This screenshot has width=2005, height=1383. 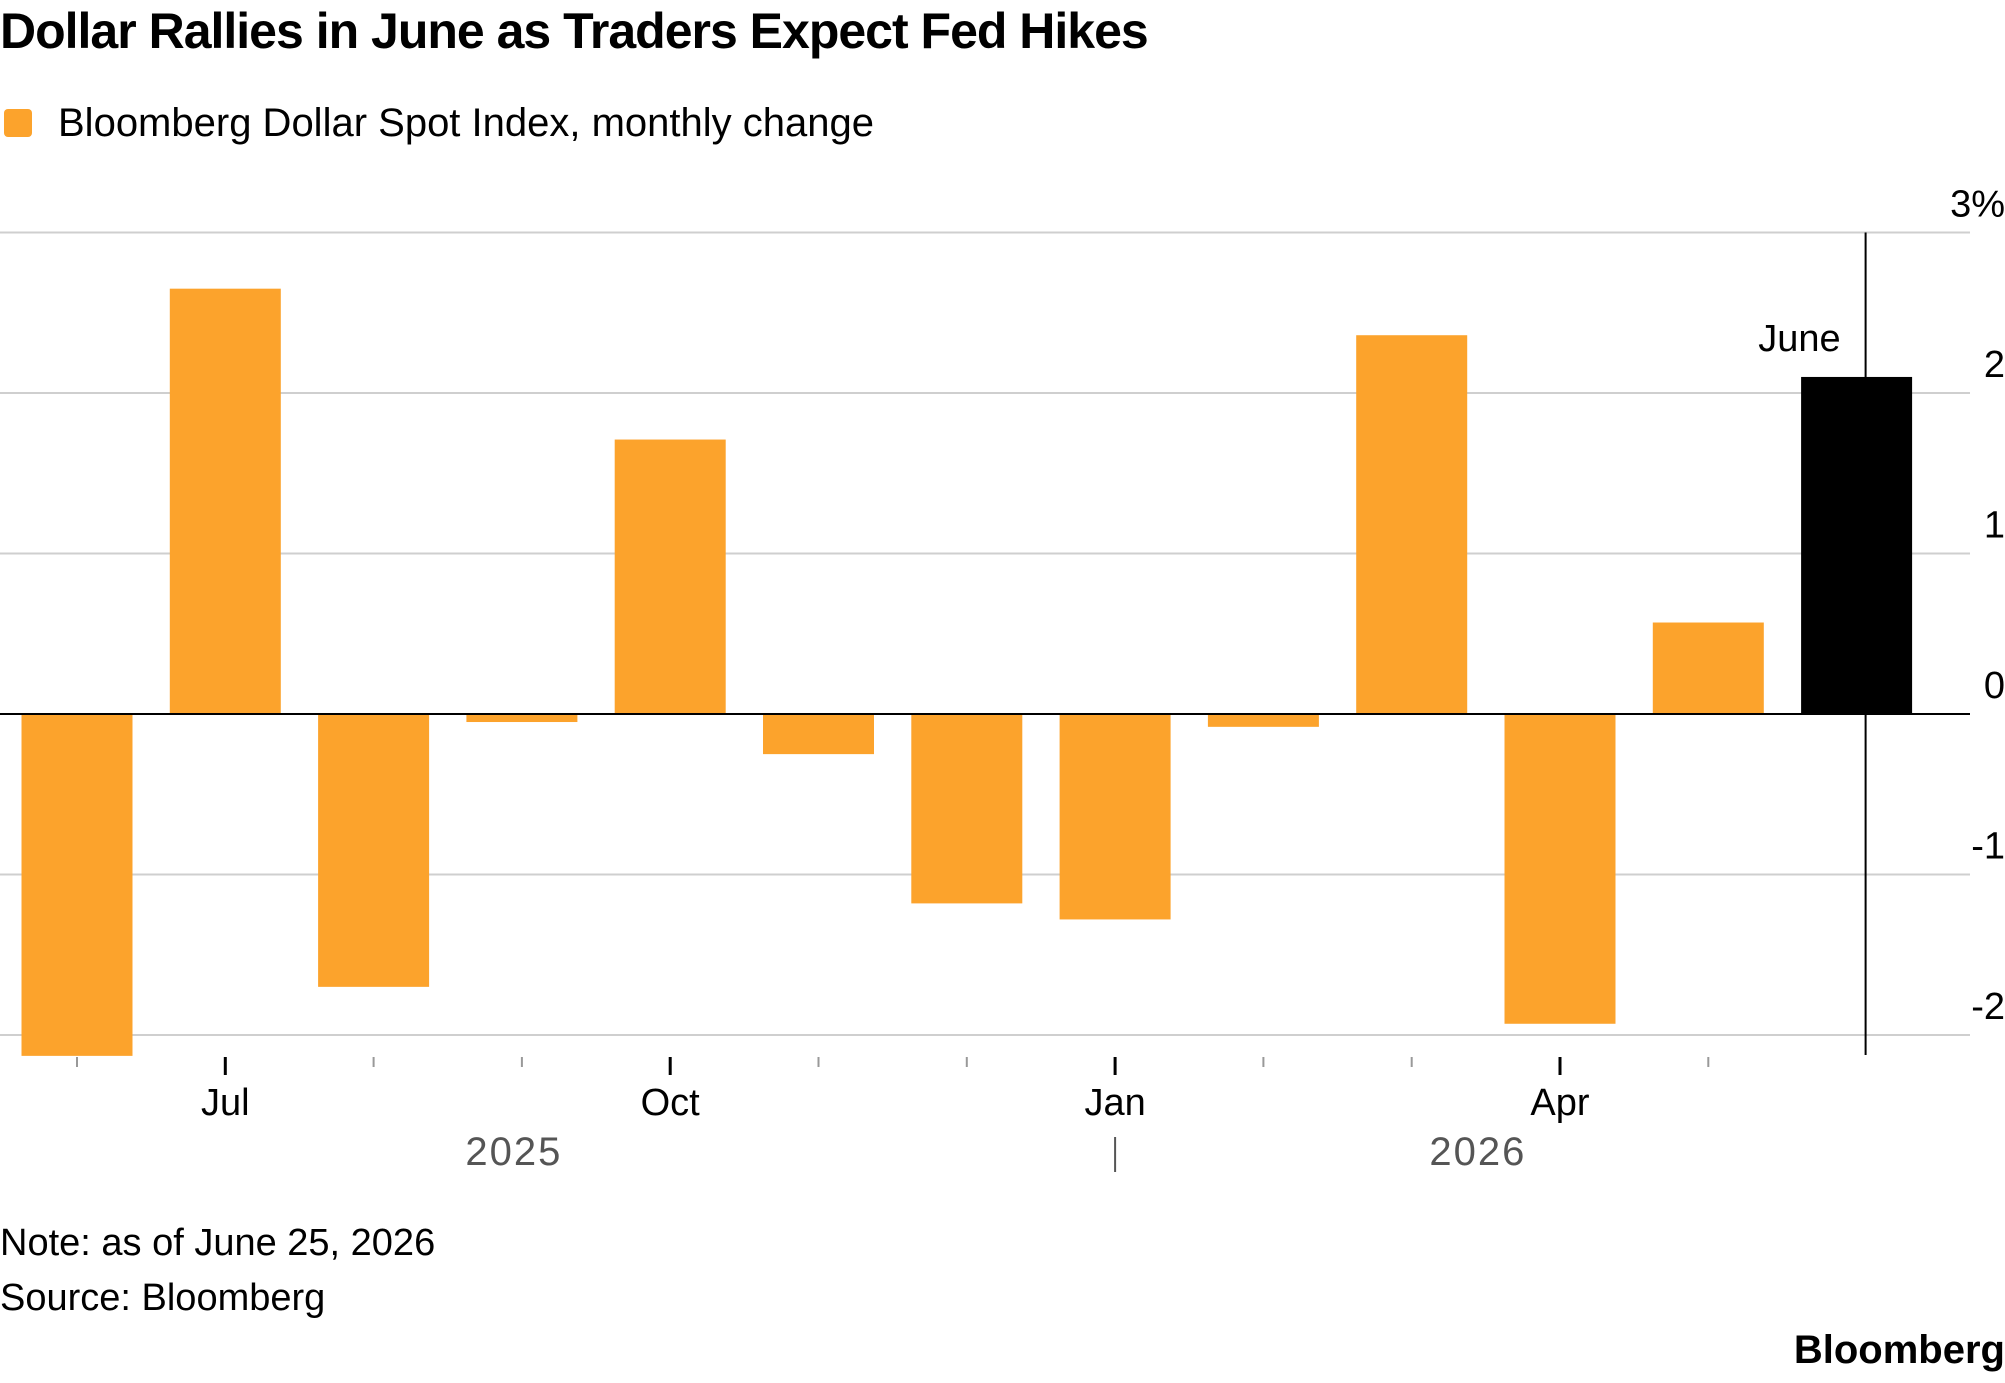 I want to click on y-tick-label: 3%, so click(x=1977, y=205).